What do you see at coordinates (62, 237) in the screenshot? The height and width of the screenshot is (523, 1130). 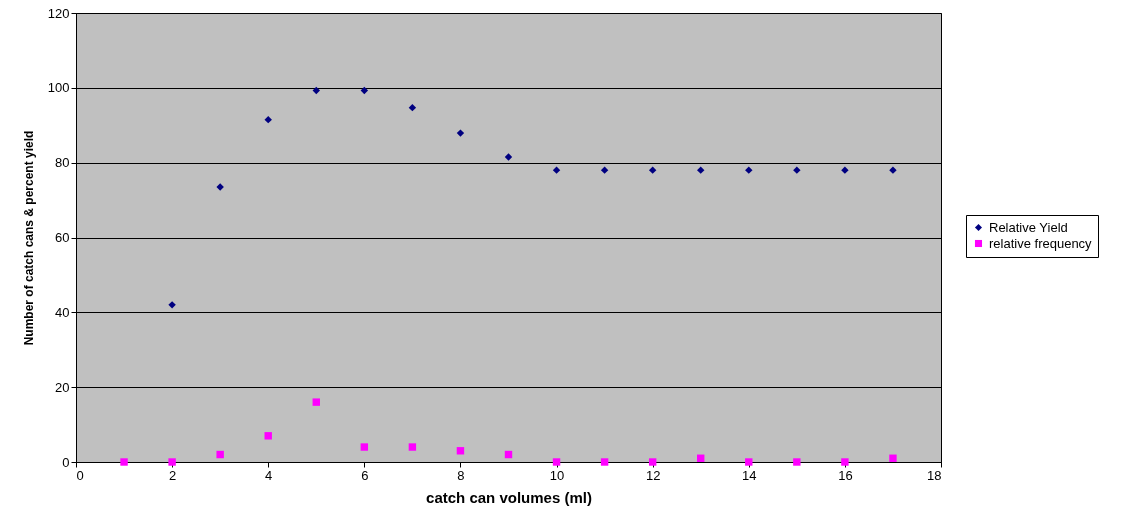 I see `y-tick-label: 60` at bounding box center [62, 237].